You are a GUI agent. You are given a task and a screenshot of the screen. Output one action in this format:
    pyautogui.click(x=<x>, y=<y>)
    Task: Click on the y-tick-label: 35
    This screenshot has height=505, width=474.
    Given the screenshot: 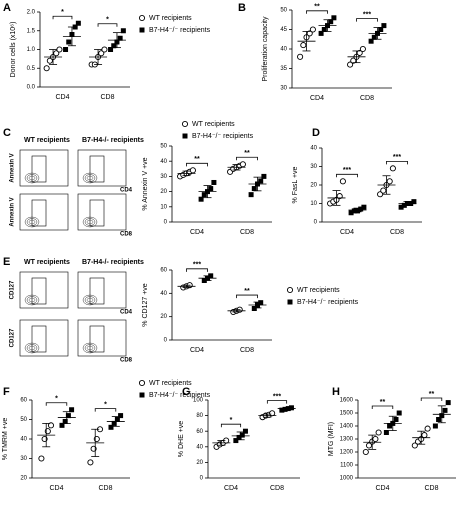 What is the action you would take?
    pyautogui.click(x=283, y=69)
    